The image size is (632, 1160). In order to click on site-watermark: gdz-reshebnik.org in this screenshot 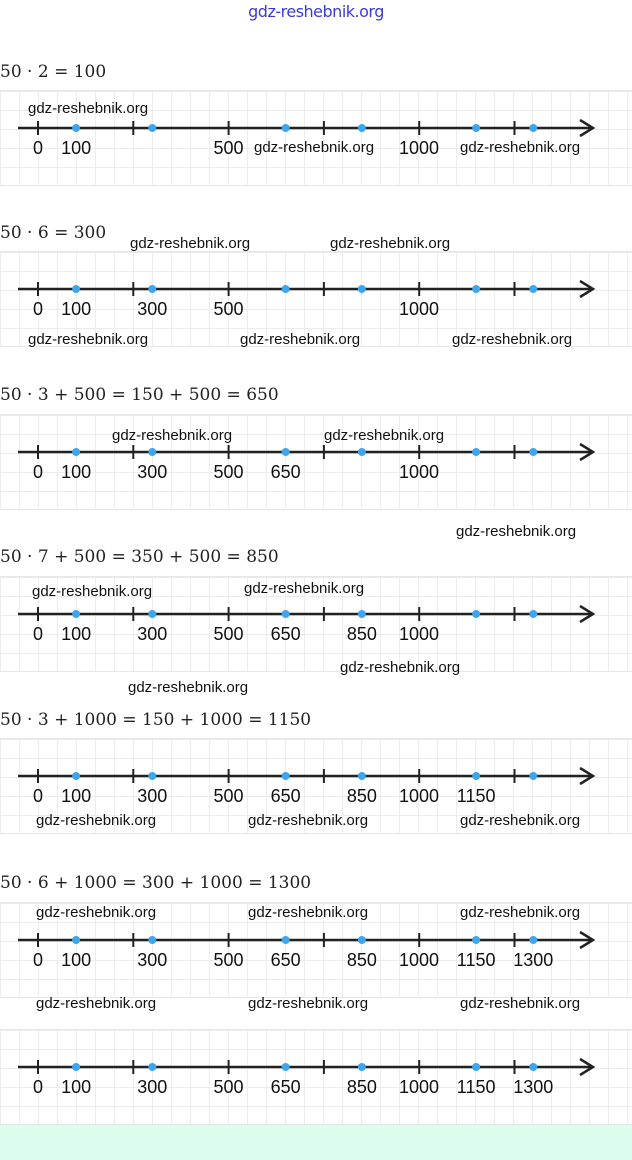, I will do `click(316, 11)`.